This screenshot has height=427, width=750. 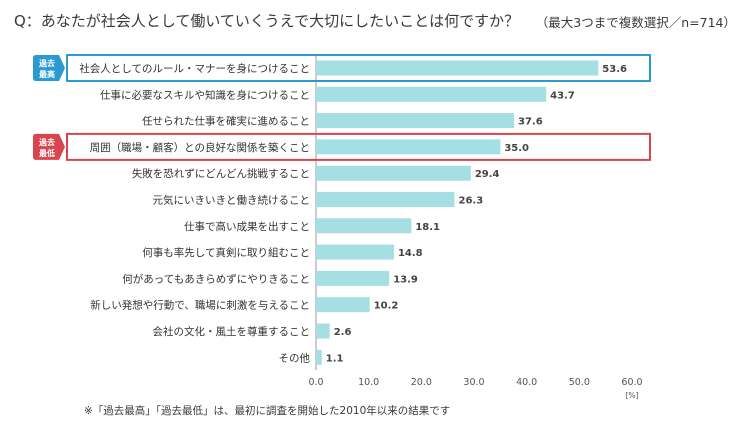 What do you see at coordinates (471, 201) in the screenshot?
I see `data-label: 26.3` at bounding box center [471, 201].